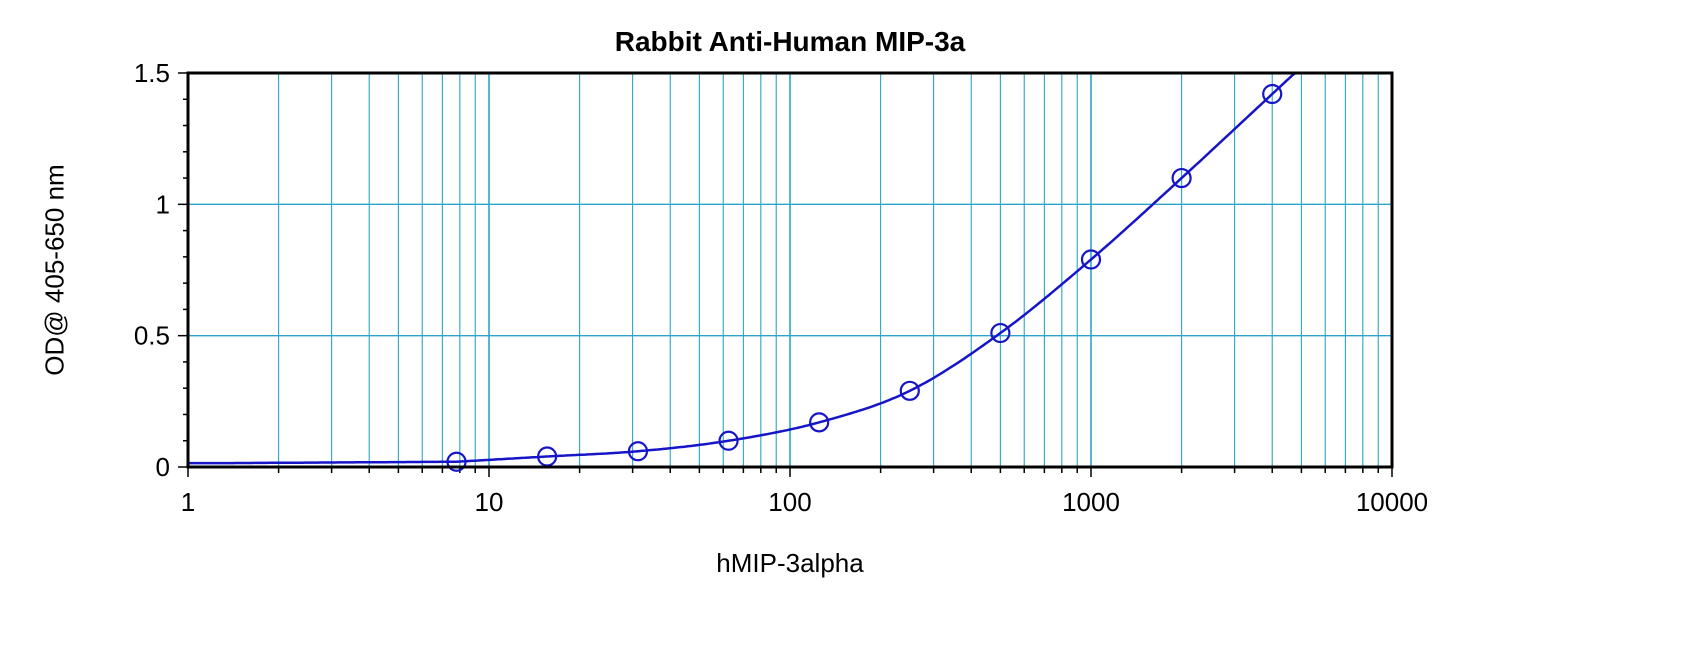 This screenshot has height=653, width=1700. I want to click on x-tick-label: 100, so click(789, 502).